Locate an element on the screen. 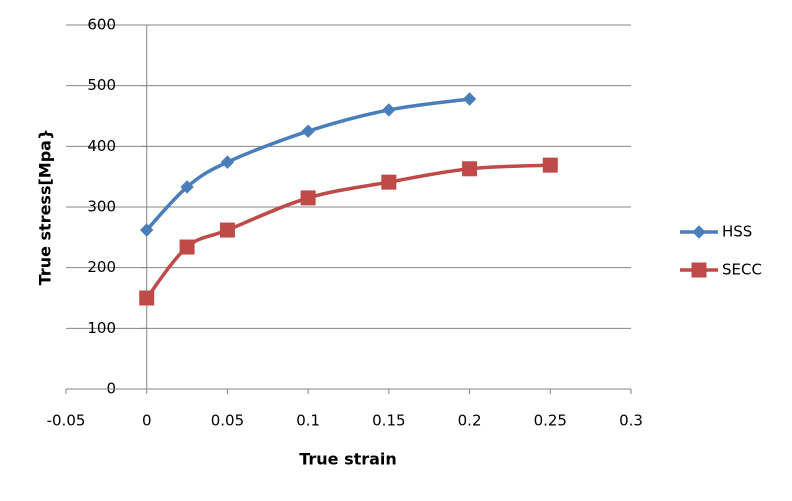  y-tick-label: 200 is located at coordinates (101, 267).